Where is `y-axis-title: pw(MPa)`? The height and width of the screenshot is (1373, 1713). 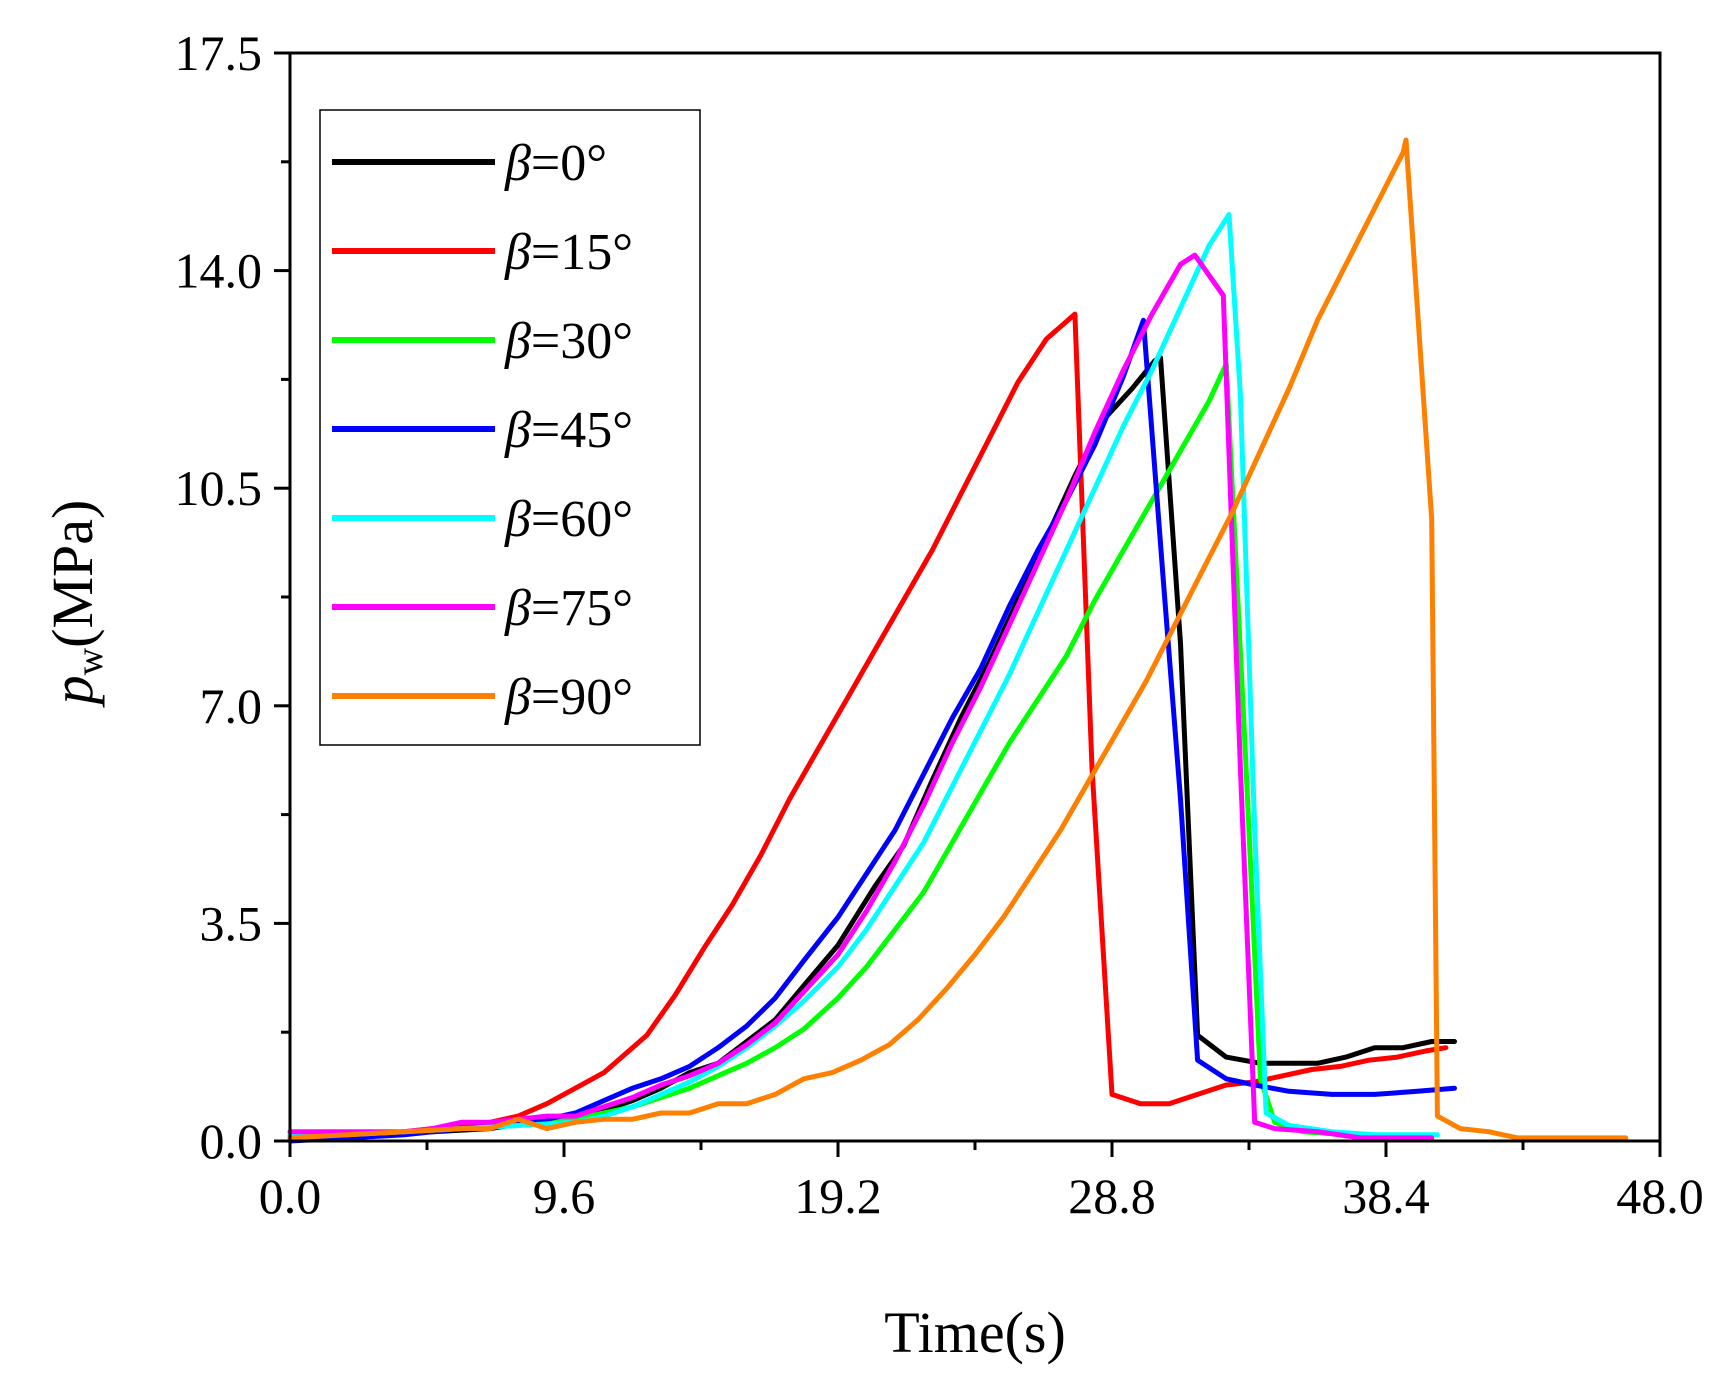
y-axis-title: pw(MPa) is located at coordinates (75, 604).